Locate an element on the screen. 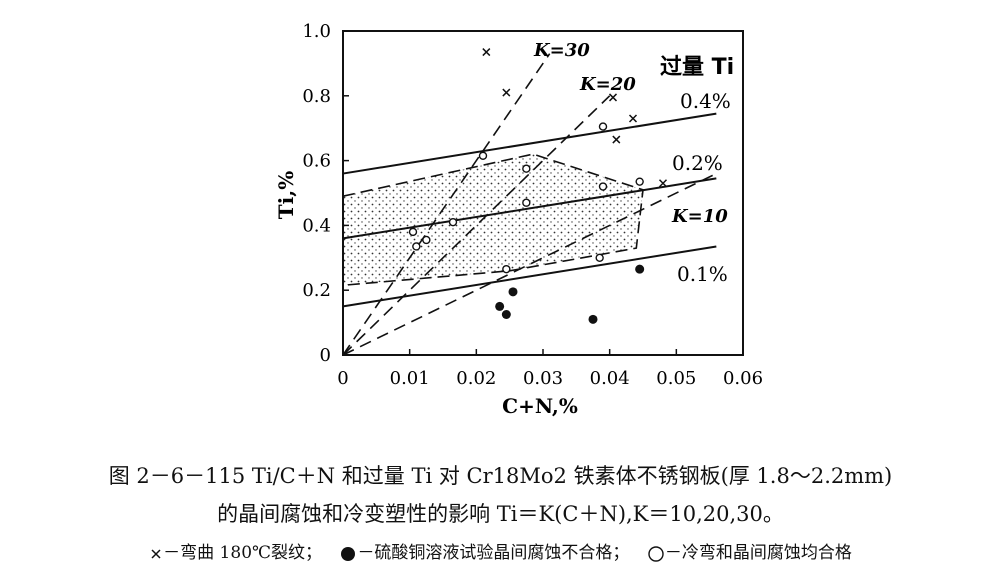  legend-open: －冷弯和晶间腐蚀均合格 is located at coordinates (749, 550).